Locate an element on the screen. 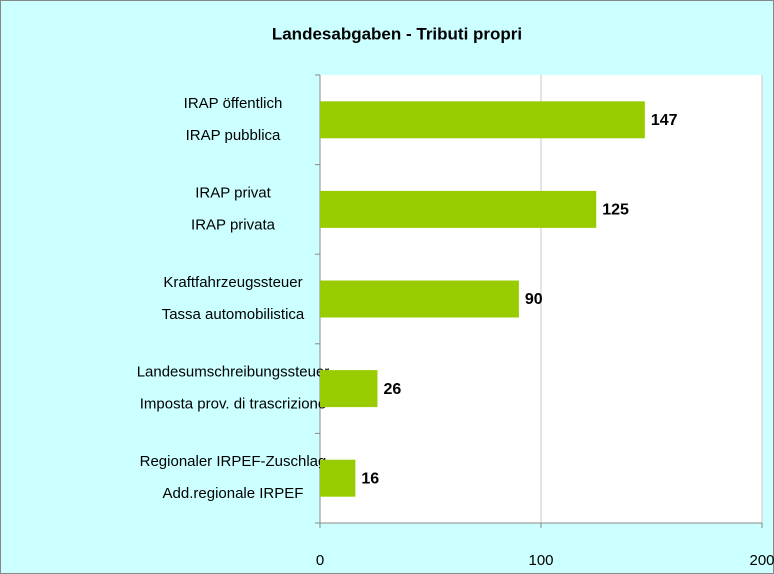 This screenshot has height=574, width=774. y-tick-label: Tassa automobilistica is located at coordinates (233, 314).